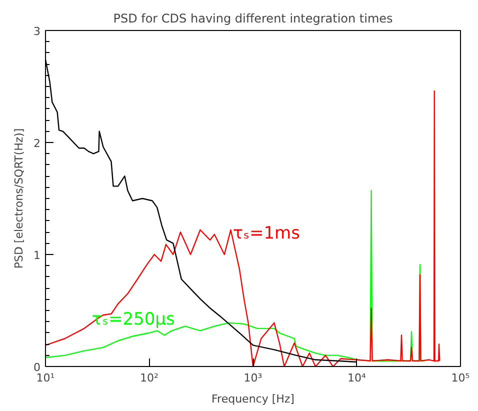 The image size is (478, 411). Describe the element at coordinates (37, 31) in the screenshot. I see `y-tick-label: 3` at that location.